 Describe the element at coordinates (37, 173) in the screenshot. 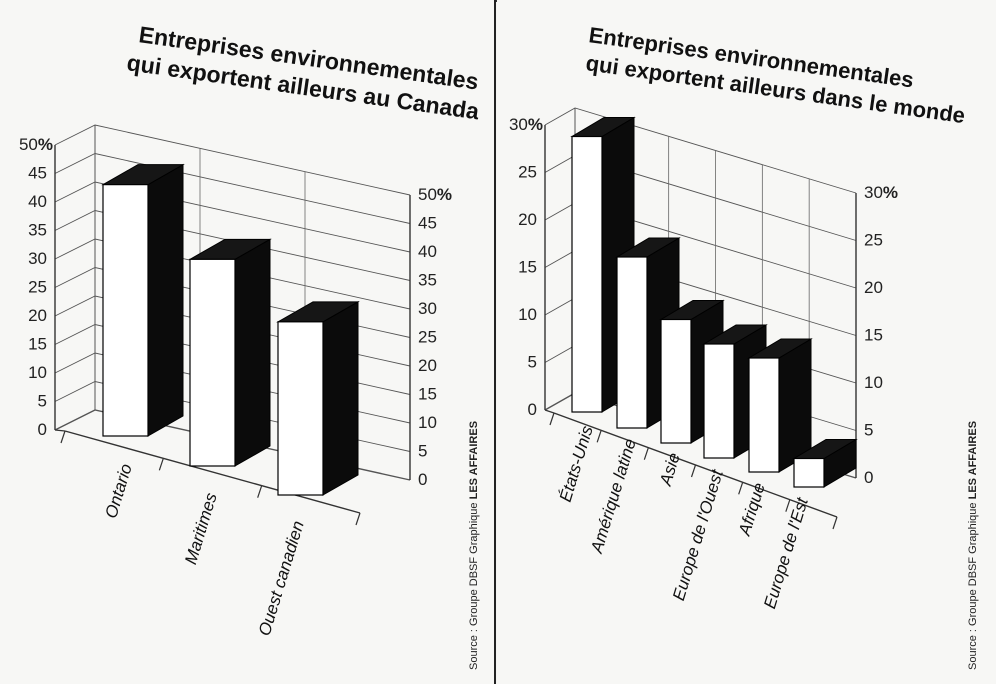

I see `y-tick-label-left: 45` at that location.